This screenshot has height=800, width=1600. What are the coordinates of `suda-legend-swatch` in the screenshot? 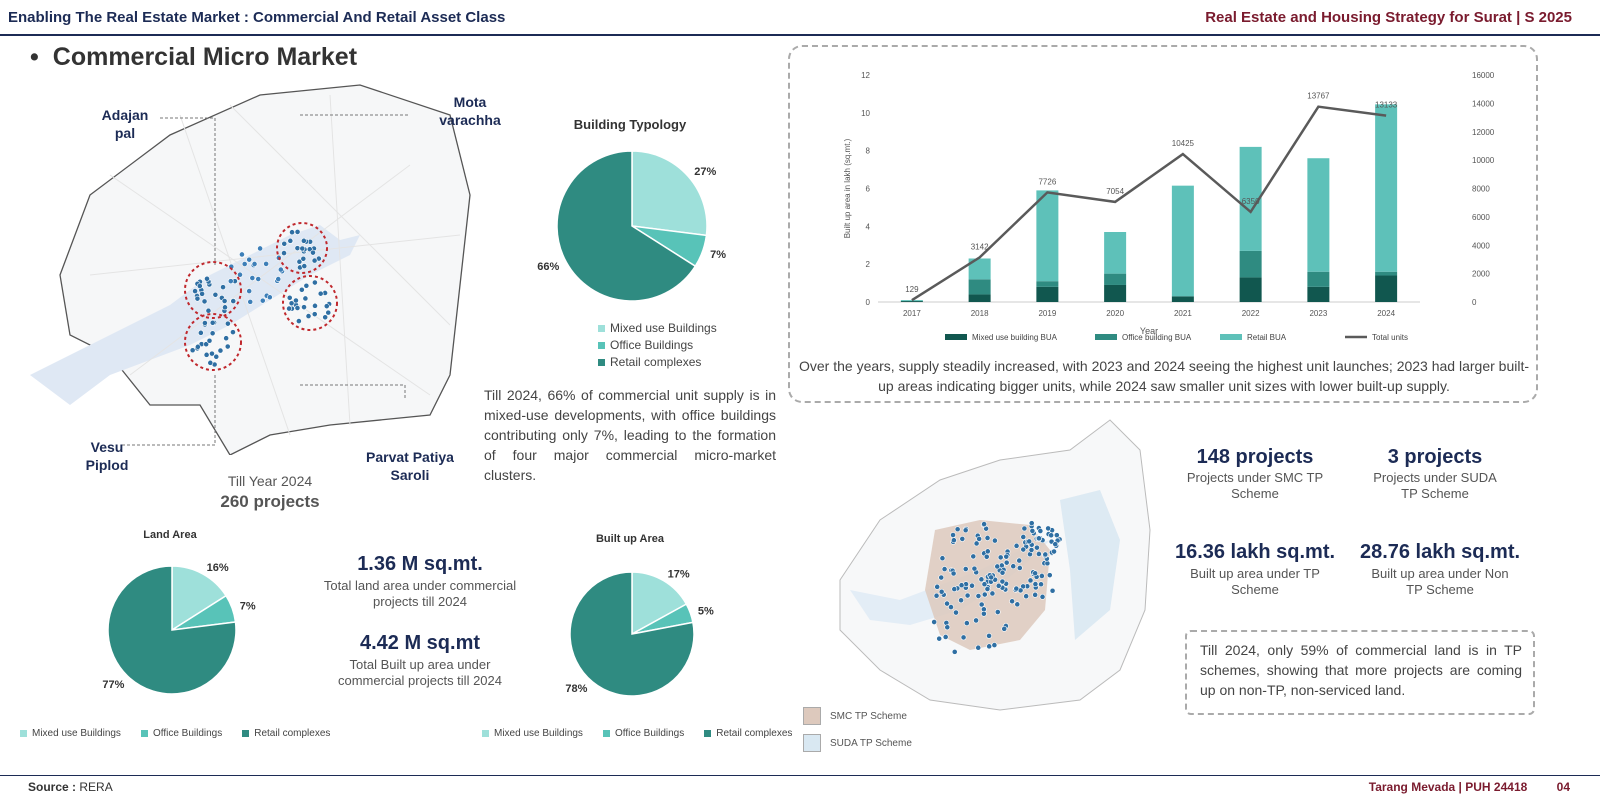 It's located at (812, 743).